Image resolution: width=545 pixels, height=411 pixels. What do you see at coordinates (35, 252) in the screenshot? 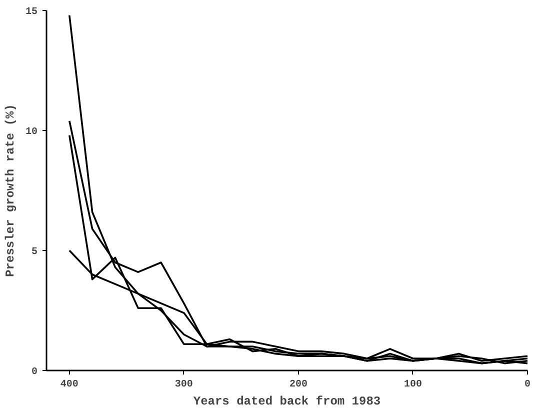
I see `y-tick-label: 5` at bounding box center [35, 252].